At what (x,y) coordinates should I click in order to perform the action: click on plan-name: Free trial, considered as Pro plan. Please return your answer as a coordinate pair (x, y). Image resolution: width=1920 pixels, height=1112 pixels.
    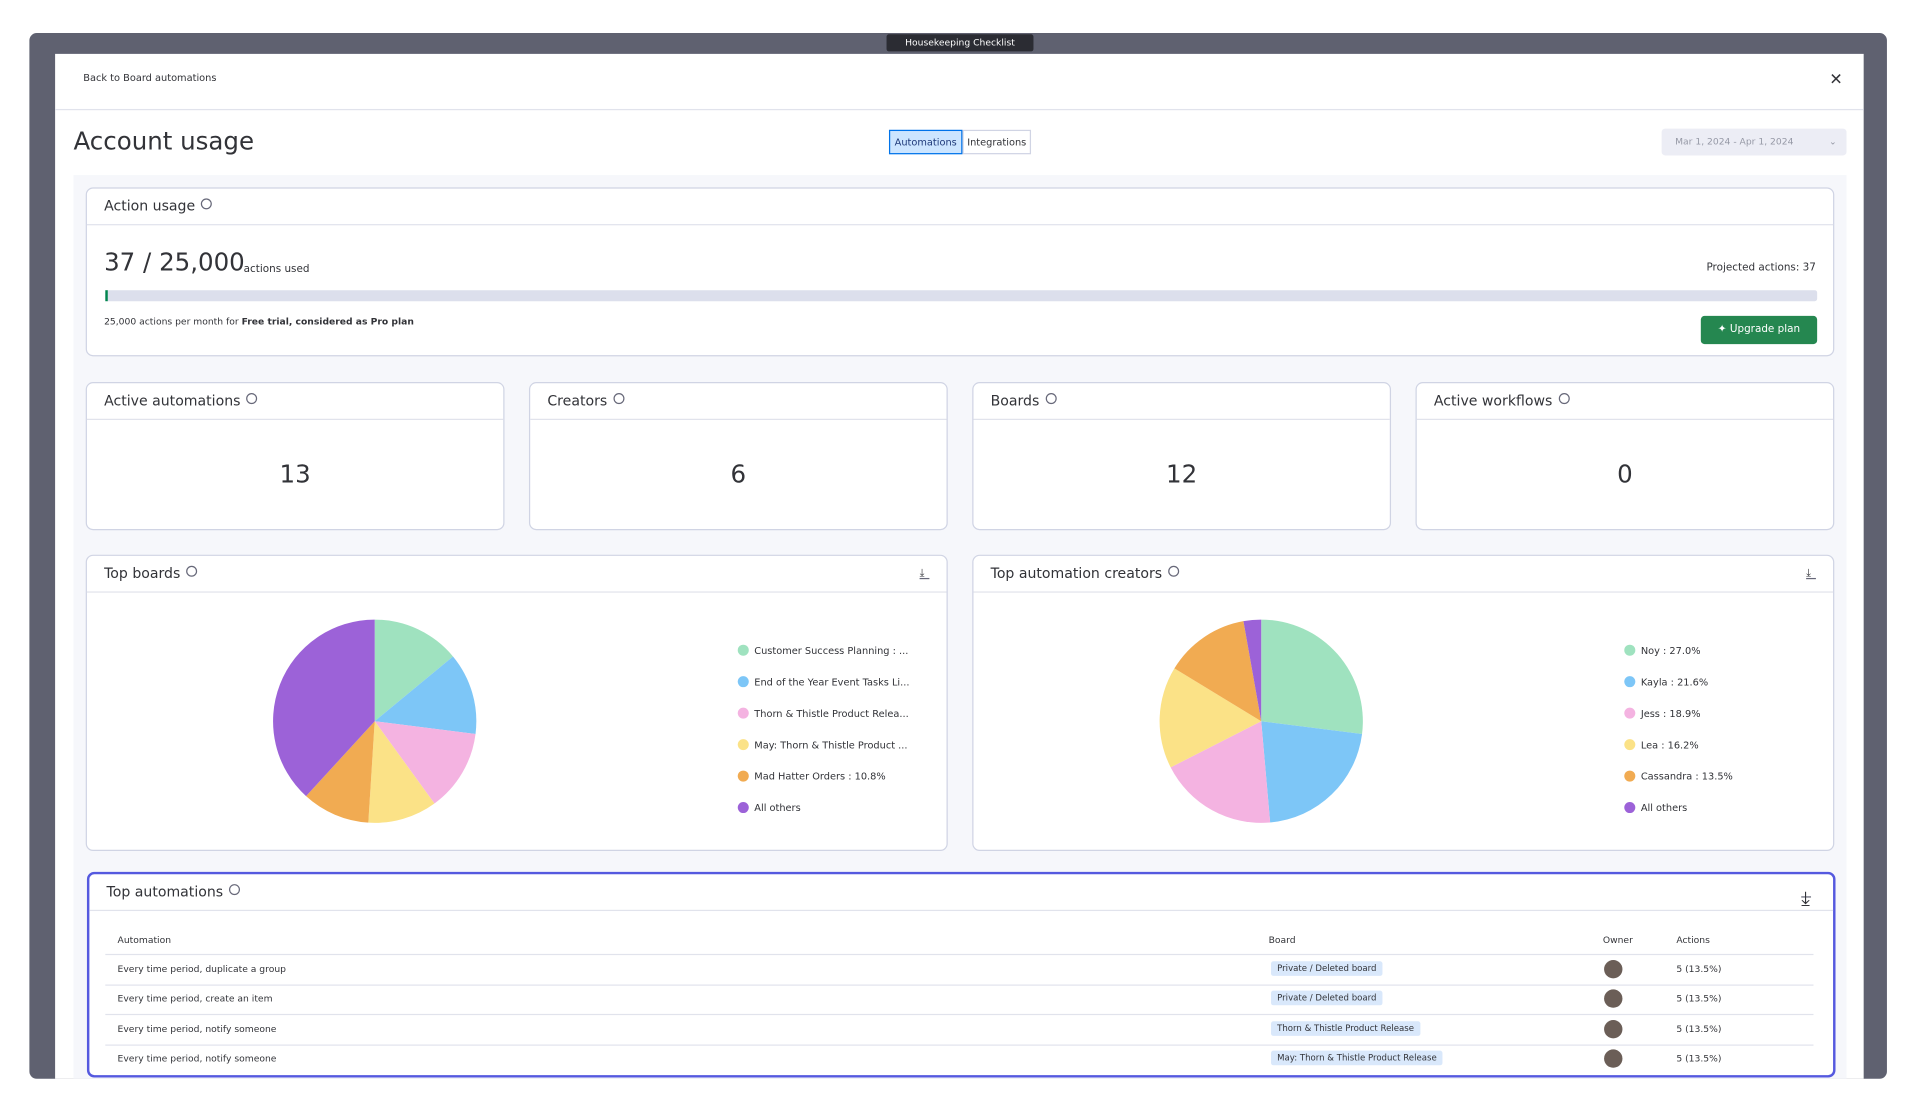
    Looking at the image, I should click on (327, 321).